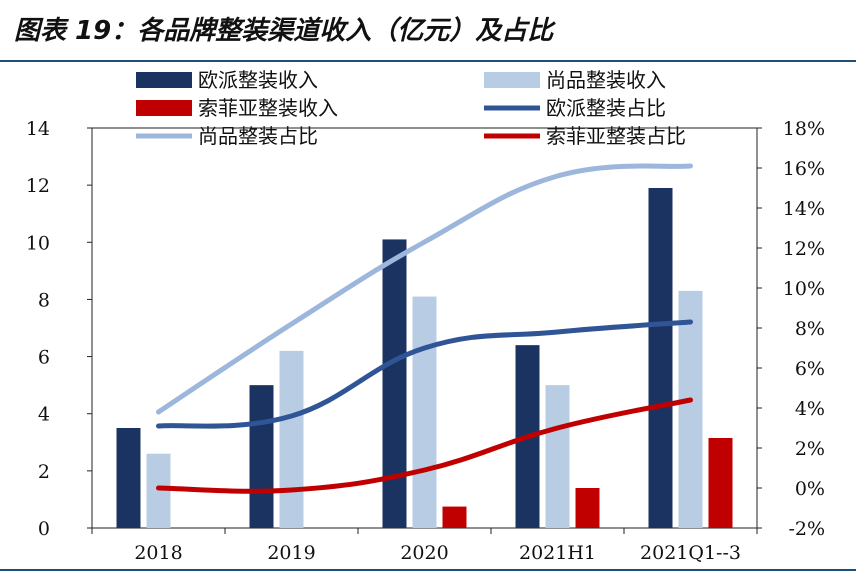  I want to click on left-tick-label: 14, so click(38, 129).